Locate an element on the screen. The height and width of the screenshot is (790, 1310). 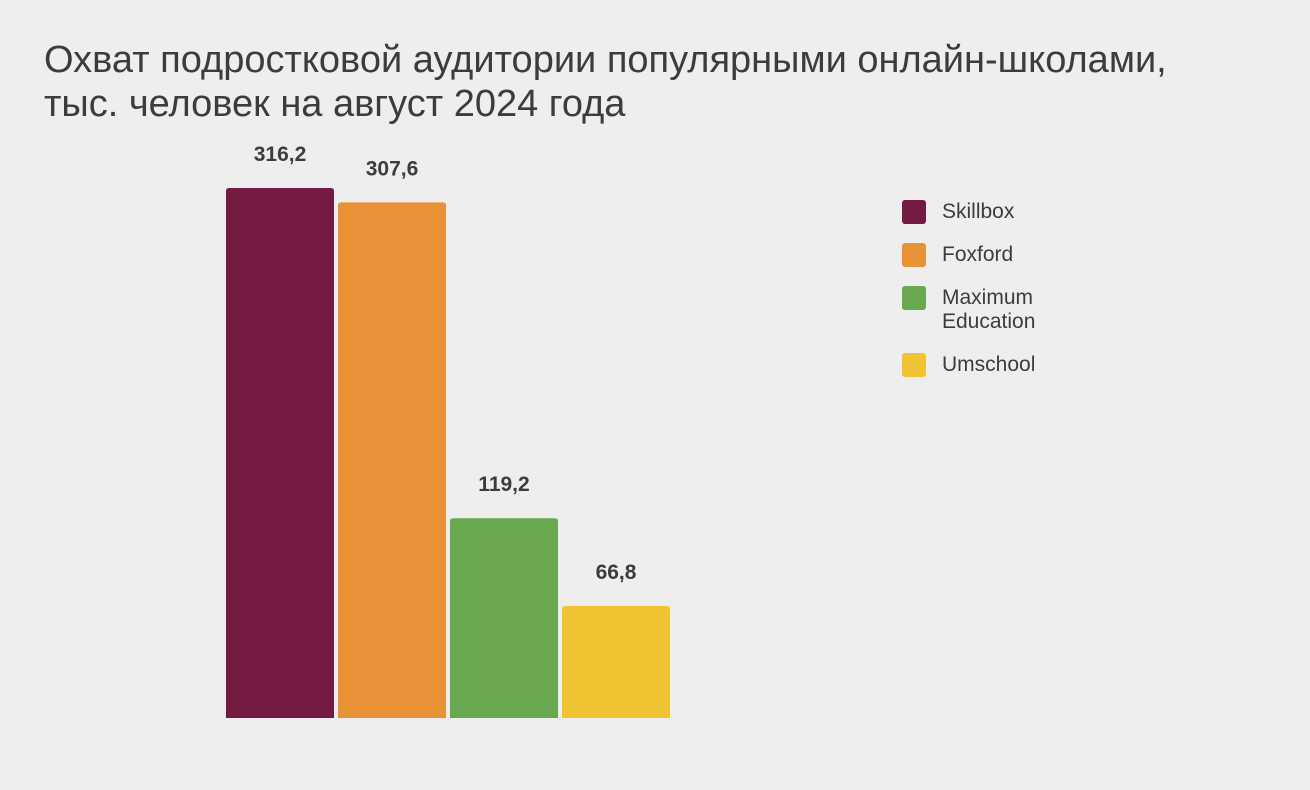
bar-maximum-education is located at coordinates (504, 618).